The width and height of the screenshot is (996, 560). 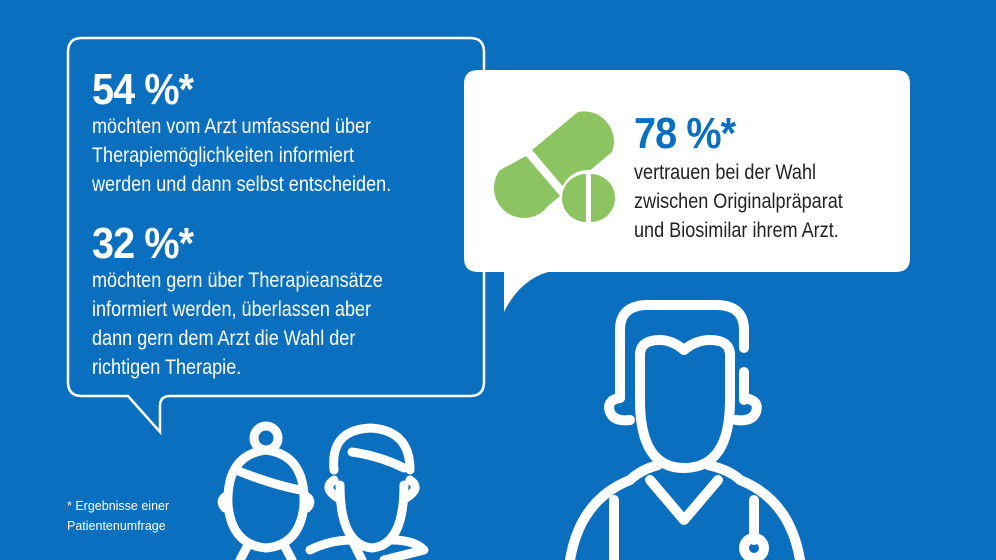 What do you see at coordinates (232, 309) in the screenshot?
I see `desc-line: informiert werden, überlassen aber` at bounding box center [232, 309].